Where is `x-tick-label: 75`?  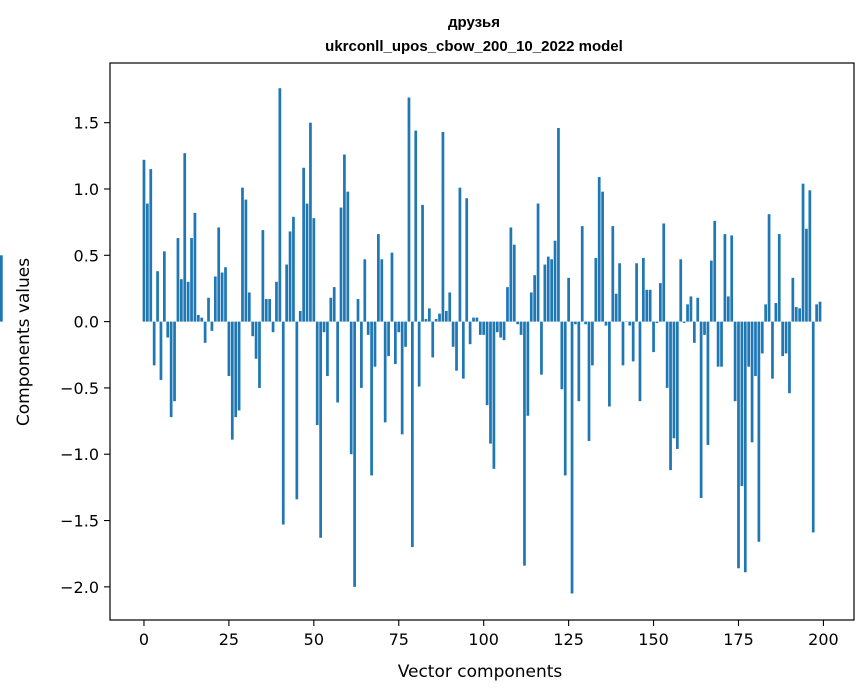
x-tick-label: 75 is located at coordinates (399, 639).